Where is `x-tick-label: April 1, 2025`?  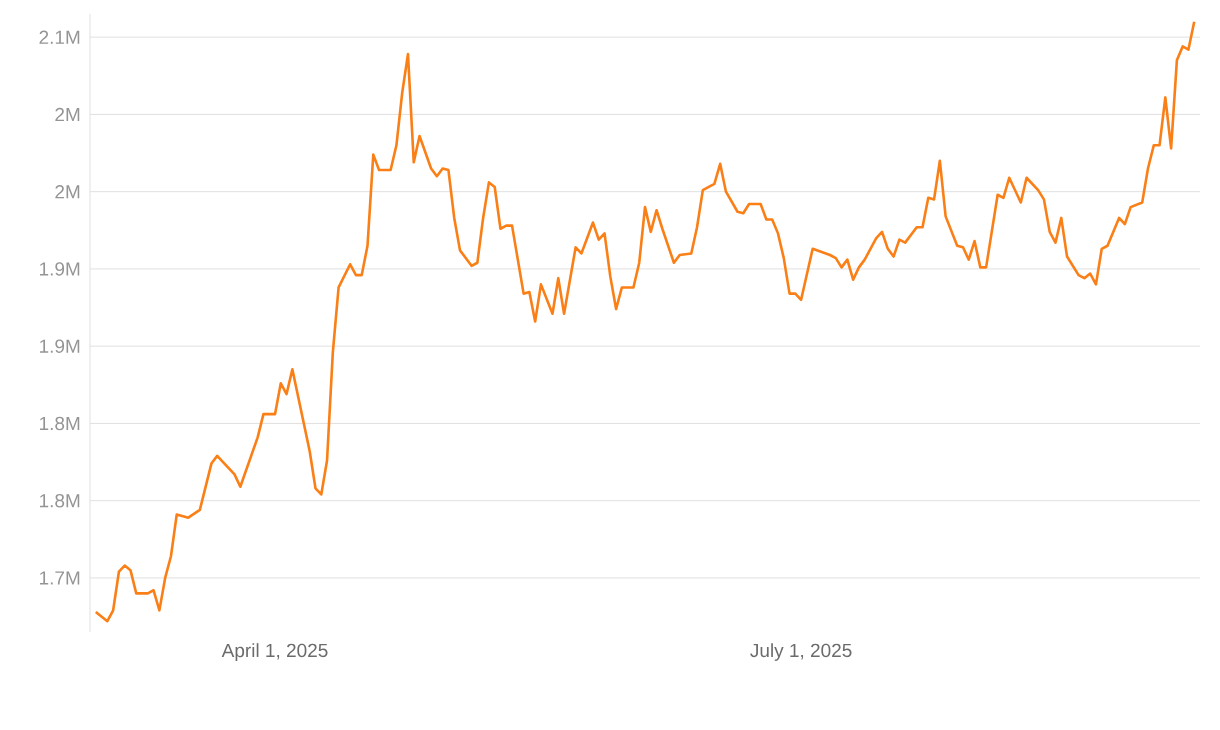 x-tick-label: April 1, 2025 is located at coordinates (274, 652).